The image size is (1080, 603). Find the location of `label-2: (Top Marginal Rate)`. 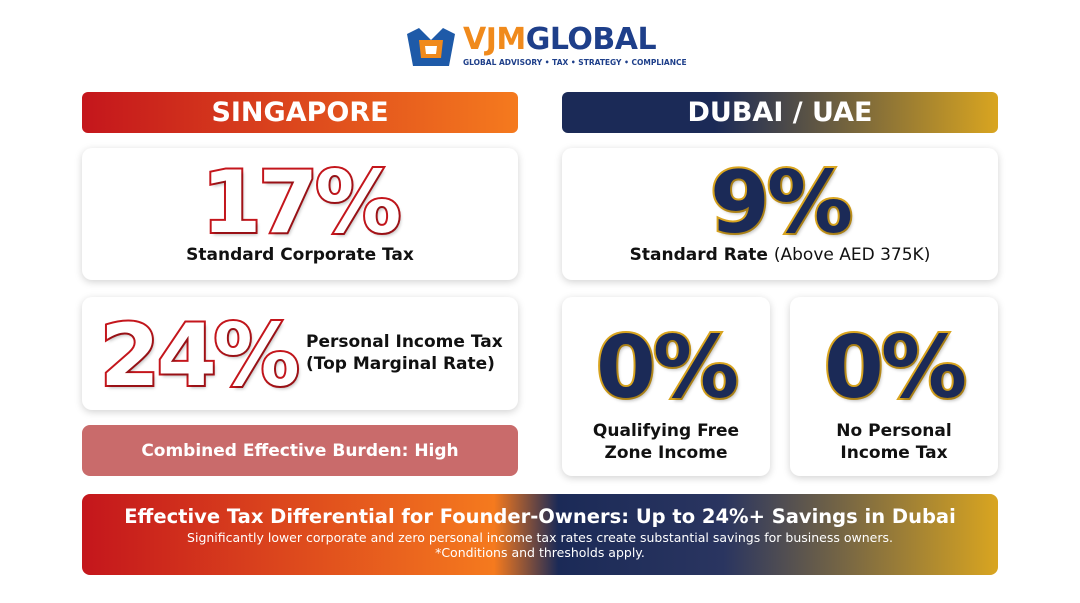

label-2: (Top Marginal Rate) is located at coordinates (400, 364).